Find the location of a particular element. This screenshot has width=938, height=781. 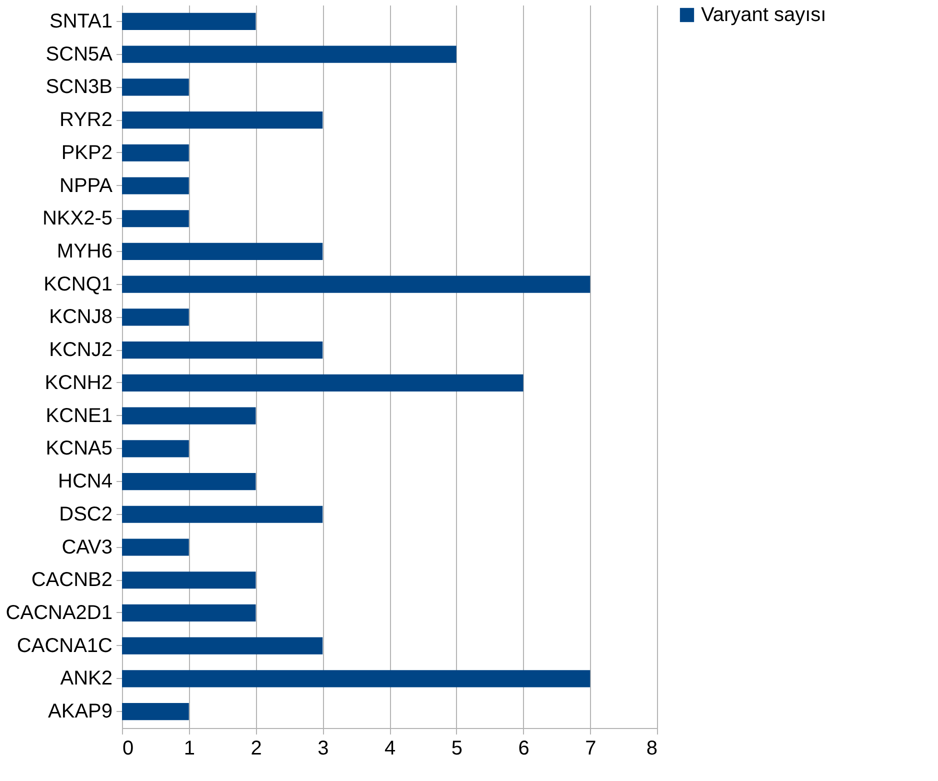

x-tick-label: 6 is located at coordinates (524, 749).